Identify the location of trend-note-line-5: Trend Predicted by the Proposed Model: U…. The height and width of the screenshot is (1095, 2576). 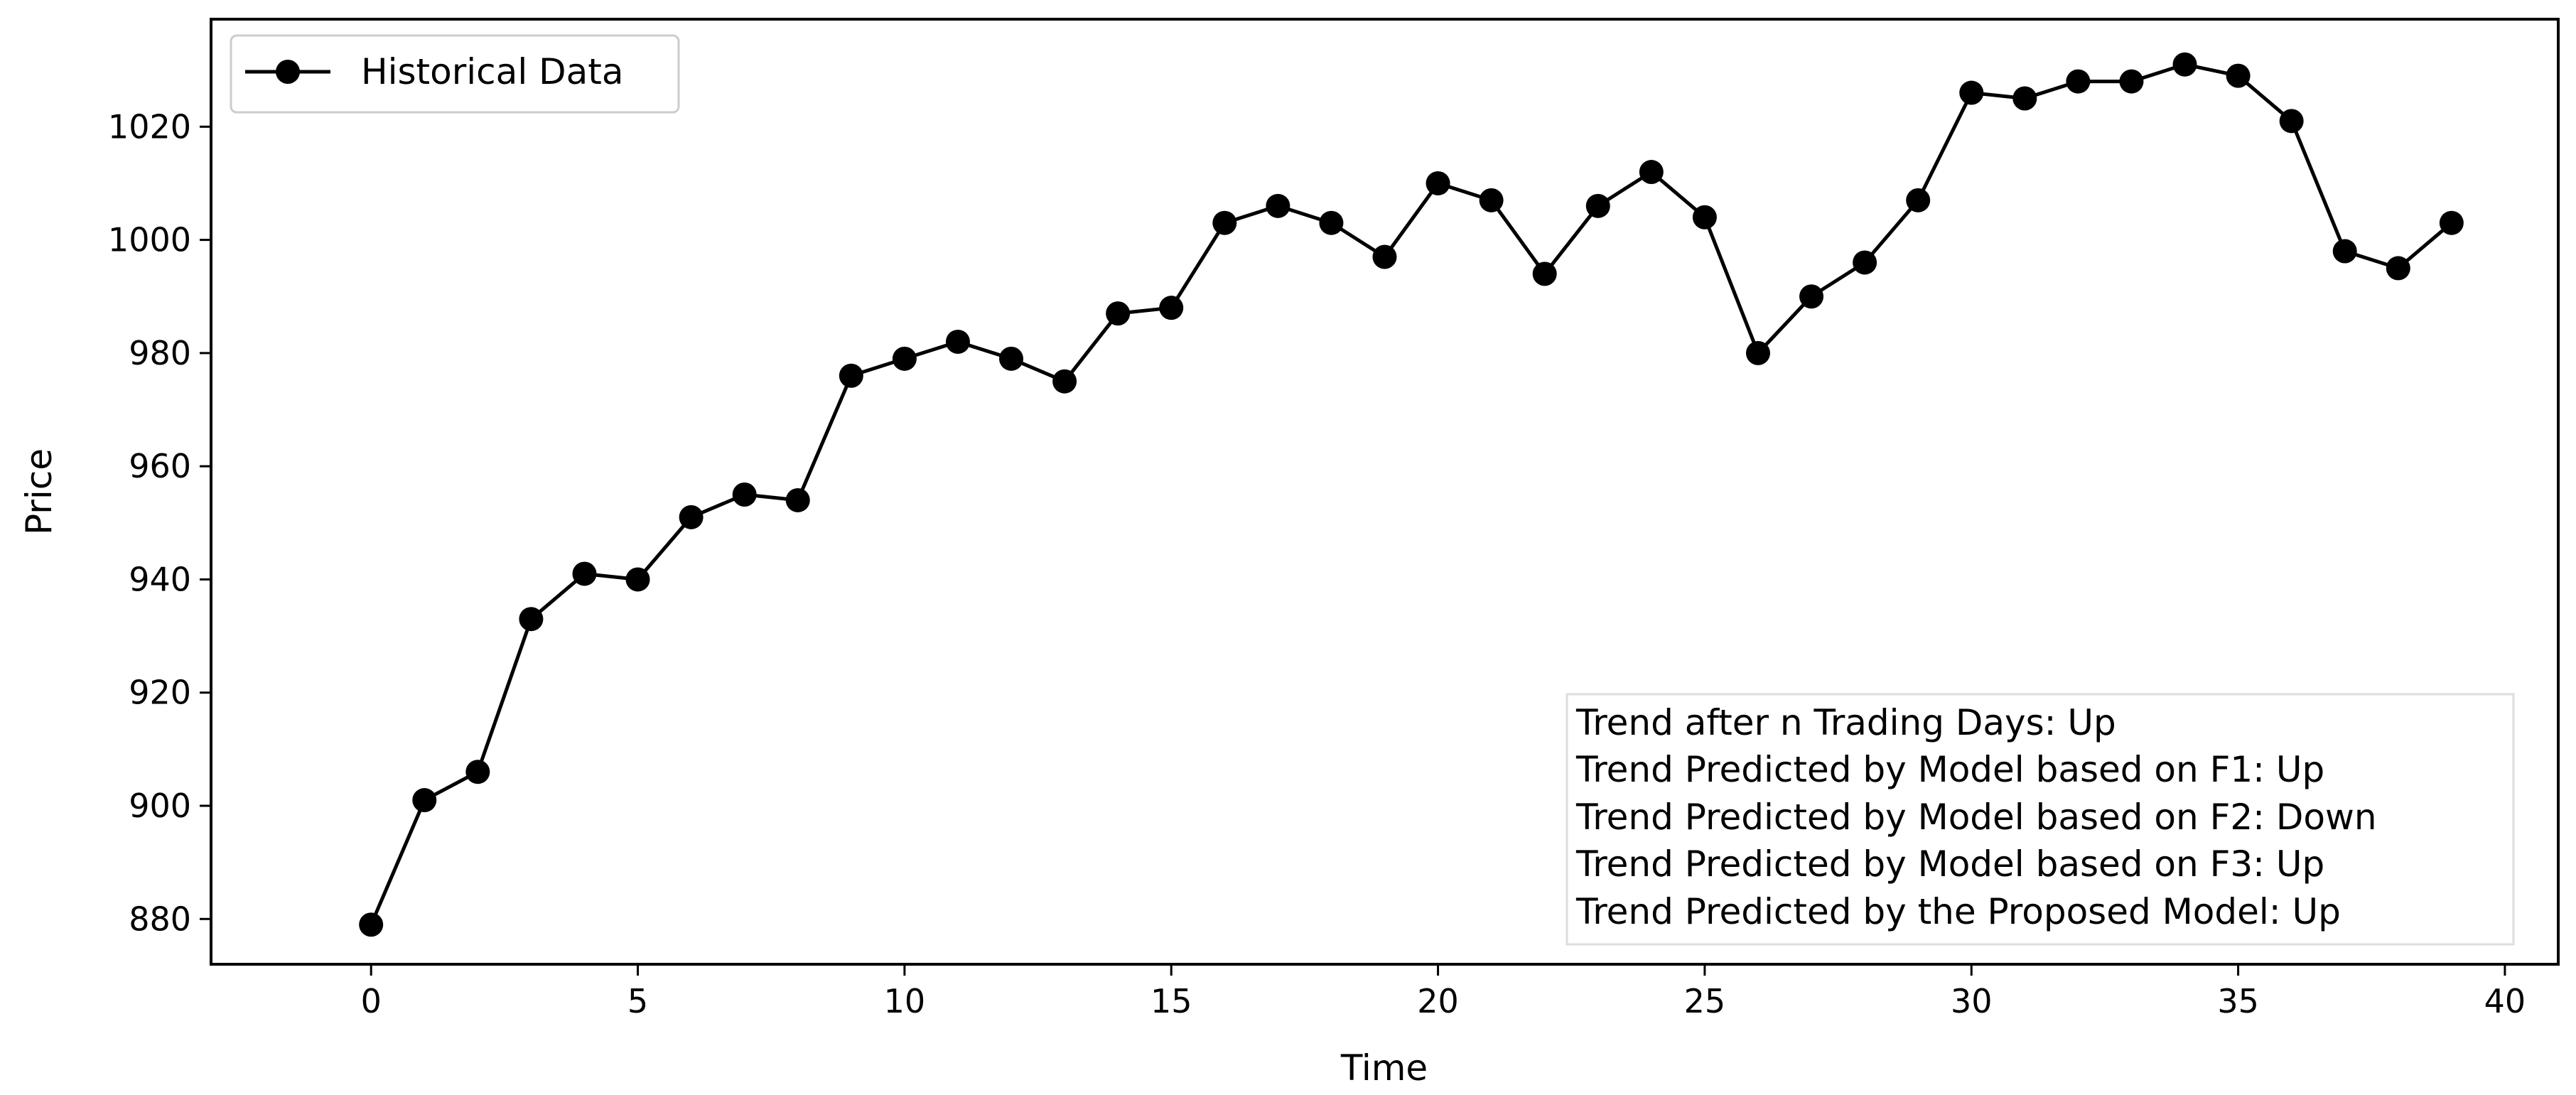
(1958, 911).